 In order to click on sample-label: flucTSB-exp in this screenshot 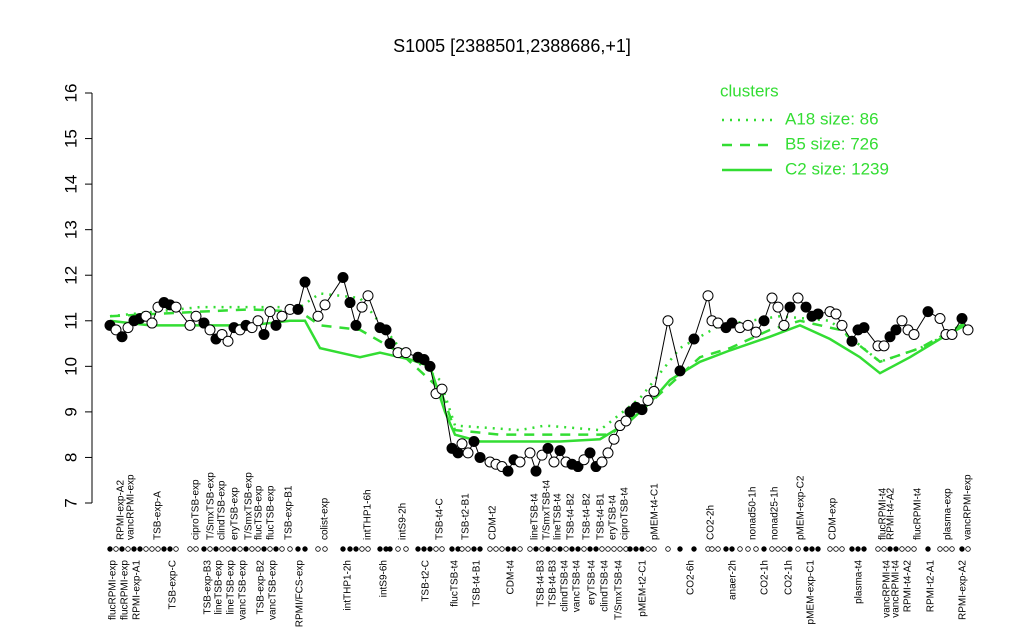, I will do `click(259, 512)`.